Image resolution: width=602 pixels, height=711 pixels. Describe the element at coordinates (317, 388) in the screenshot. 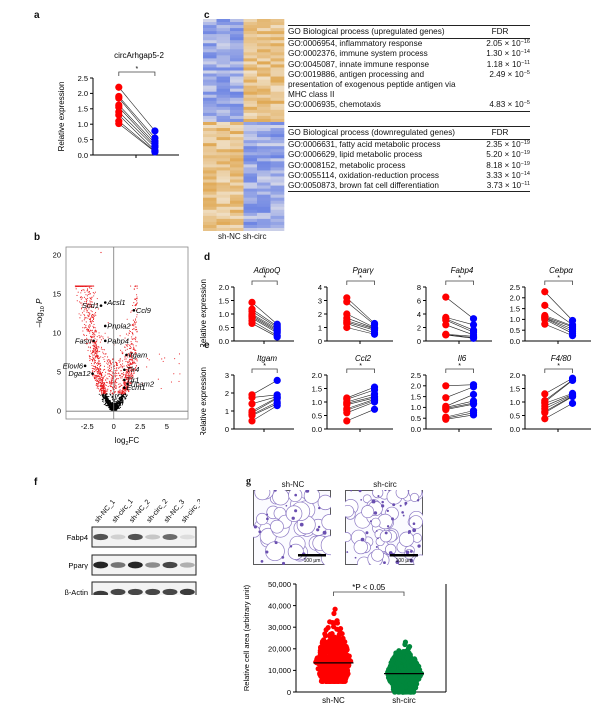

I see `y-tick-label: 1.5` at that location.